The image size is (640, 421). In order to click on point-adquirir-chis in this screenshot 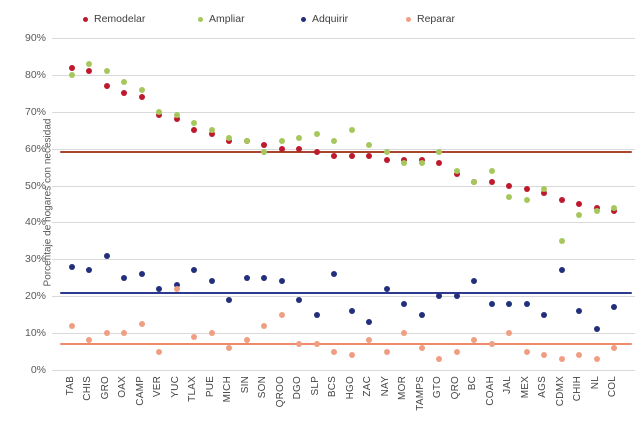, I will do `click(89, 270)`.